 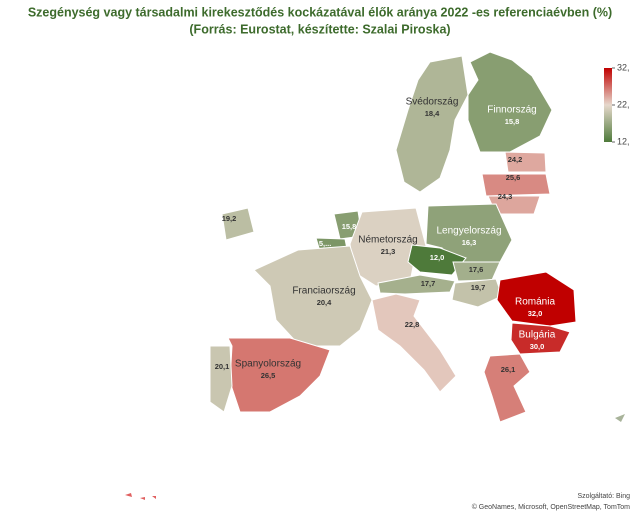 I want to click on value-label: 22,8, so click(x=412, y=324).